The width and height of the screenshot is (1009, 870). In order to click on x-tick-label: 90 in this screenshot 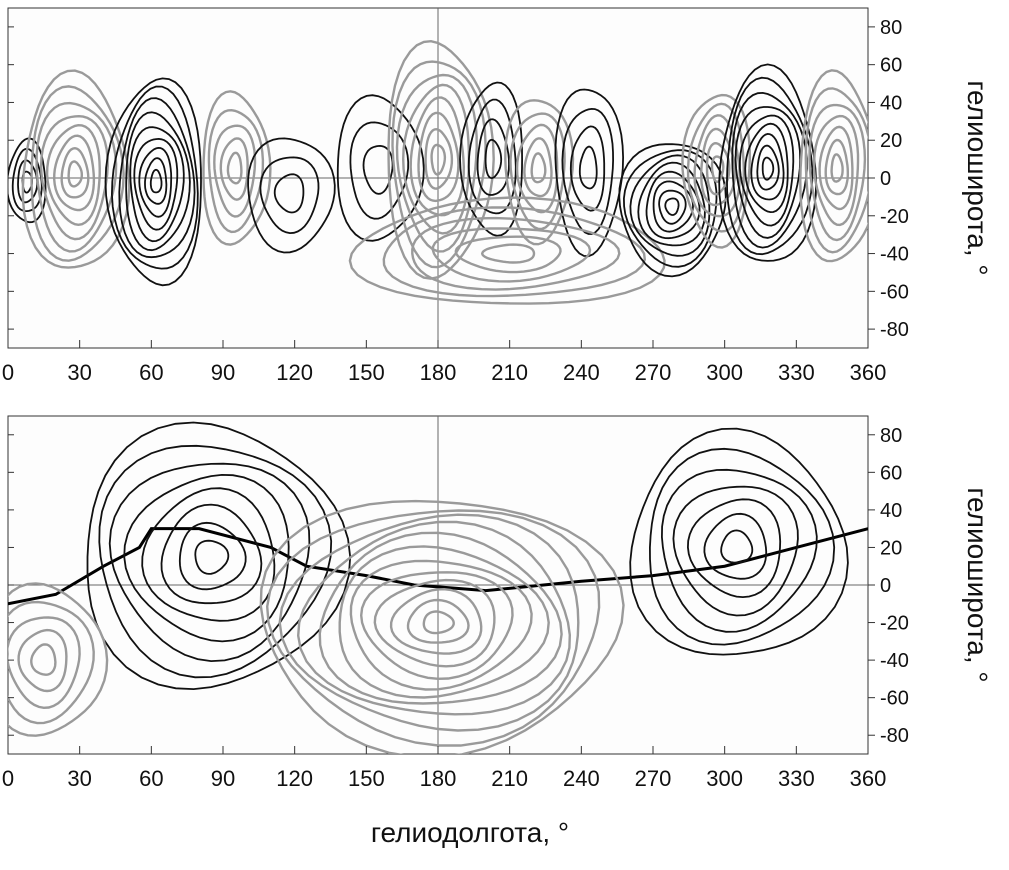, I will do `click(223, 372)`.